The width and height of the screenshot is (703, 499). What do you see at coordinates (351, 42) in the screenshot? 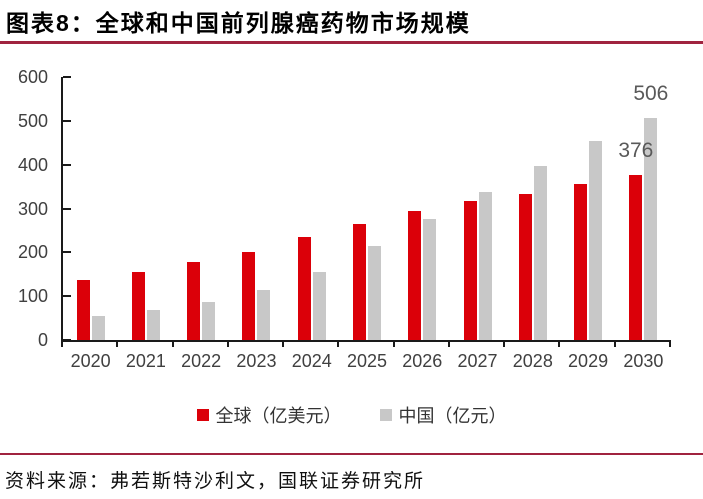
I see `title-rule` at bounding box center [351, 42].